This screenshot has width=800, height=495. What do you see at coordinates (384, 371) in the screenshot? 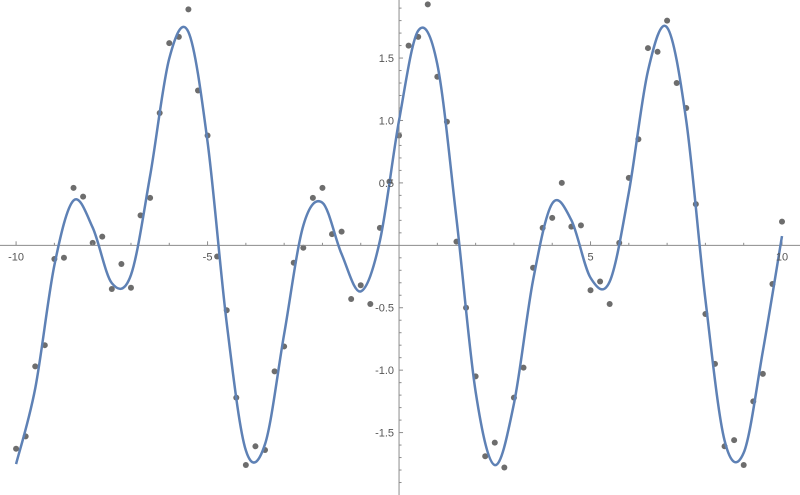
I see `y-tick-label: -1.0` at bounding box center [384, 371].